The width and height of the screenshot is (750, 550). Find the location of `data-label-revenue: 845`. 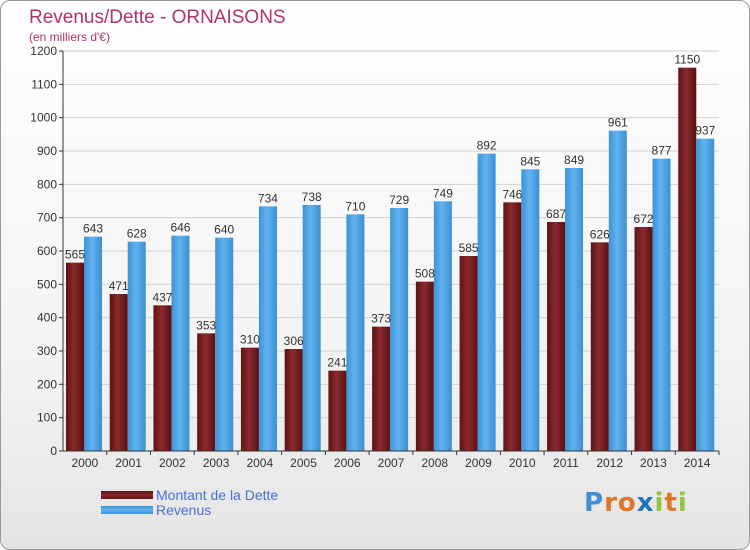

data-label-revenue: 845 is located at coordinates (530, 161).